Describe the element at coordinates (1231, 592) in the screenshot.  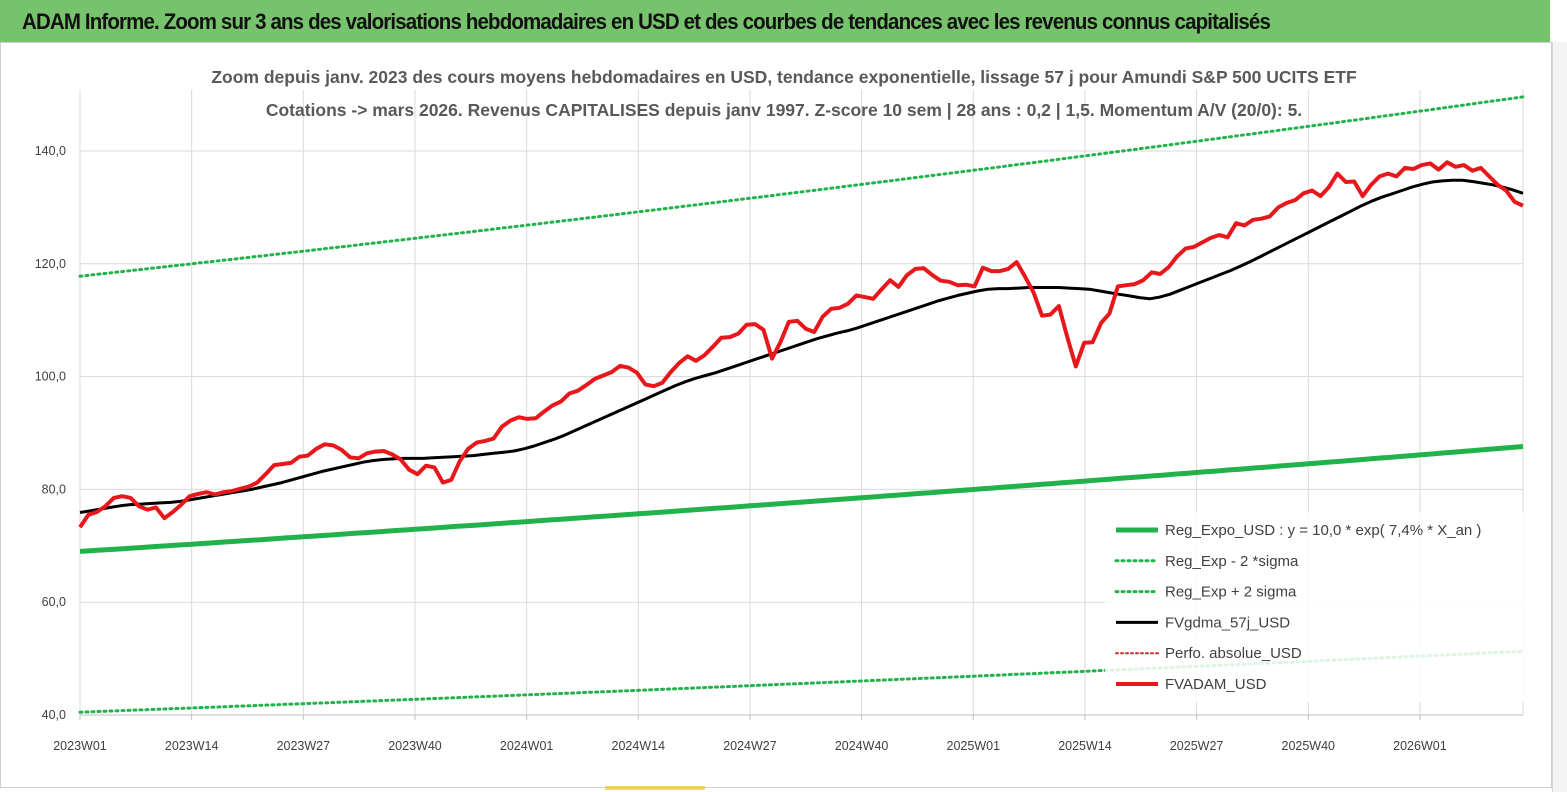
I see `legend-label: Reg_Exp + 2 sigma` at that location.